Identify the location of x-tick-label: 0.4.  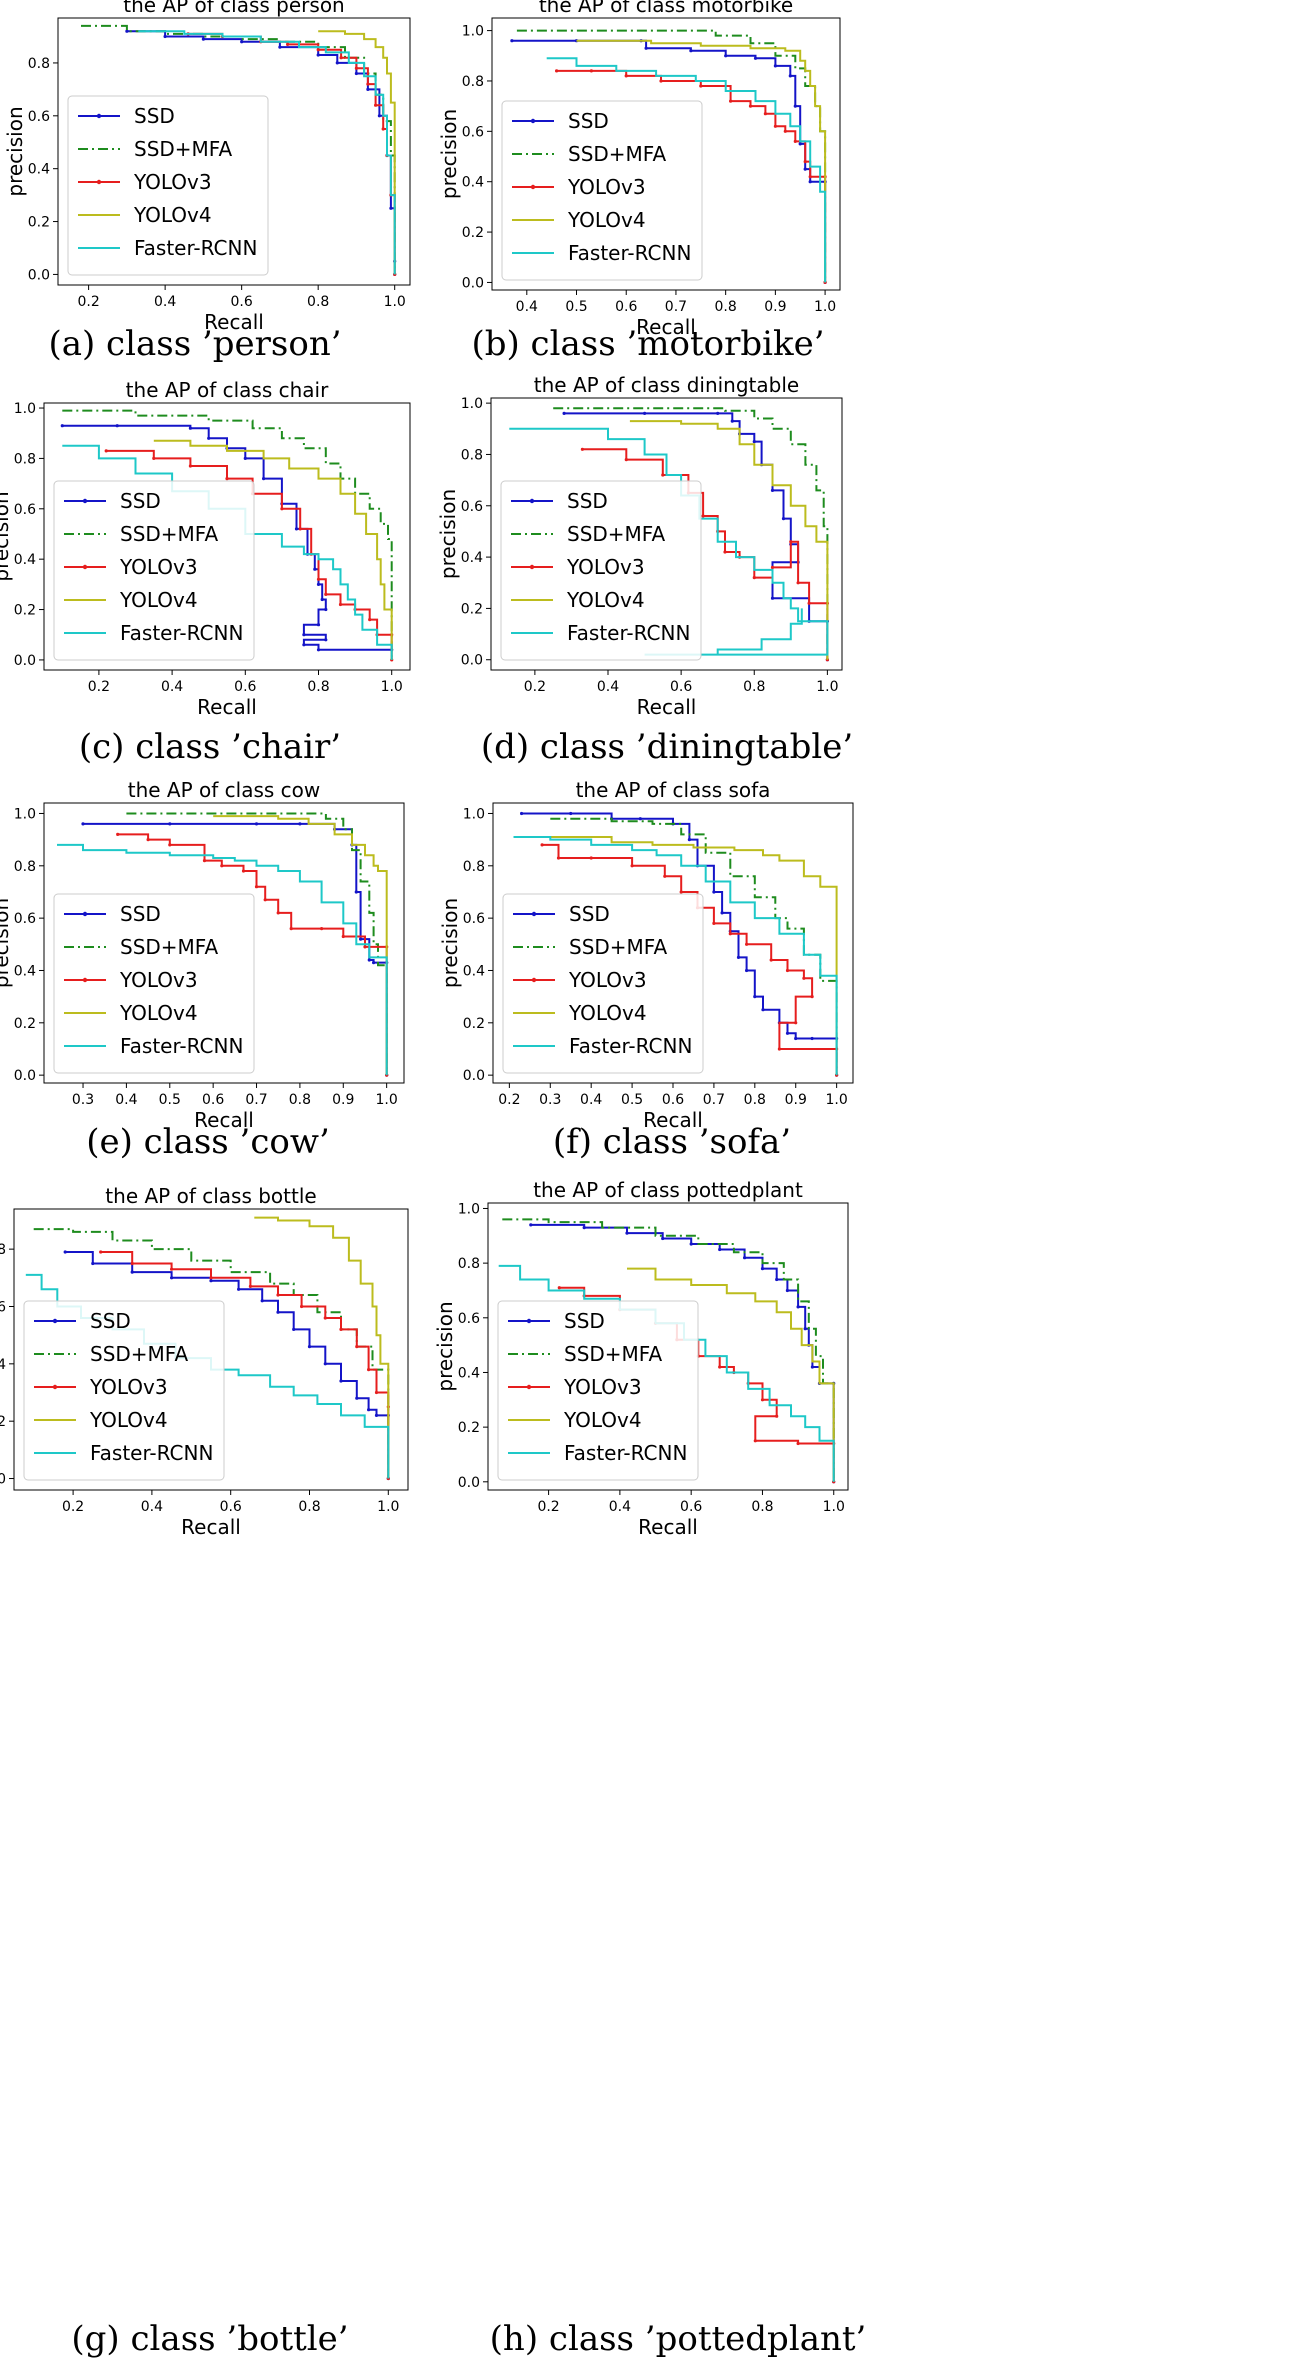
(165, 302).